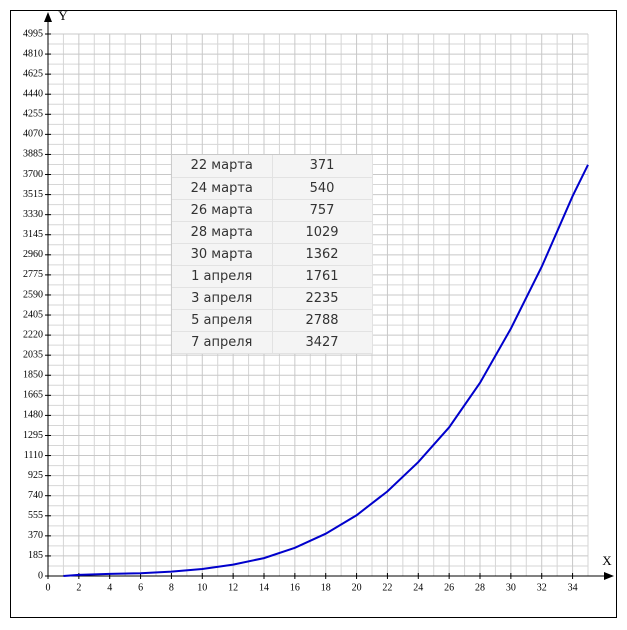 This screenshot has height=630, width=627. I want to click on table-row: 7 апреля 3427, so click(272, 342).